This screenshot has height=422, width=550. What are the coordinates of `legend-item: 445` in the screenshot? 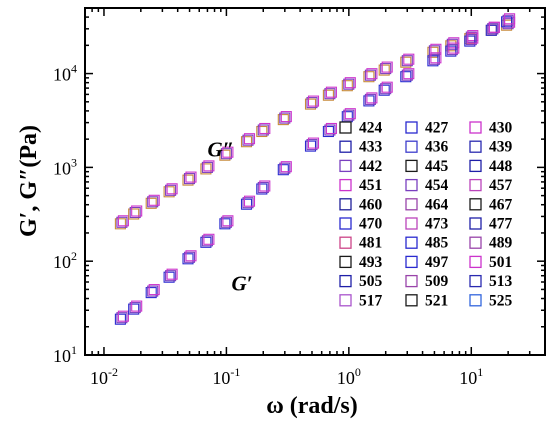 It's located at (427, 166).